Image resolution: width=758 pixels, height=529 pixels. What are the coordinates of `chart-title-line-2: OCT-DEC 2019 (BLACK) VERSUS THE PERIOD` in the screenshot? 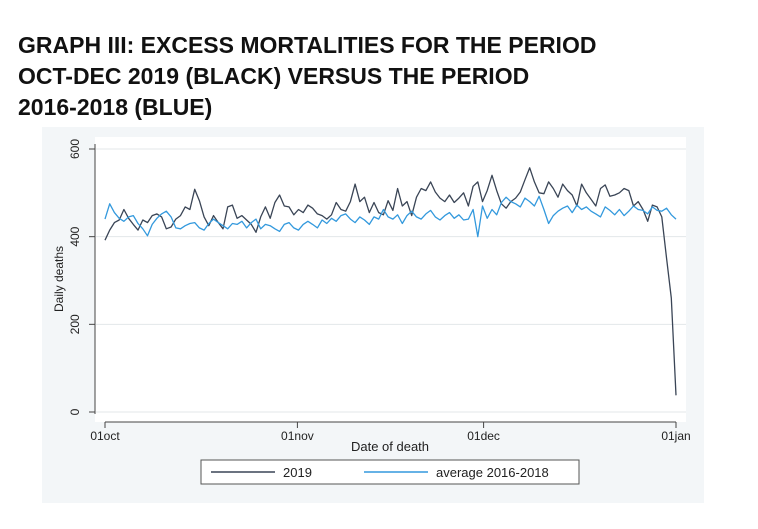 It's located at (274, 76).